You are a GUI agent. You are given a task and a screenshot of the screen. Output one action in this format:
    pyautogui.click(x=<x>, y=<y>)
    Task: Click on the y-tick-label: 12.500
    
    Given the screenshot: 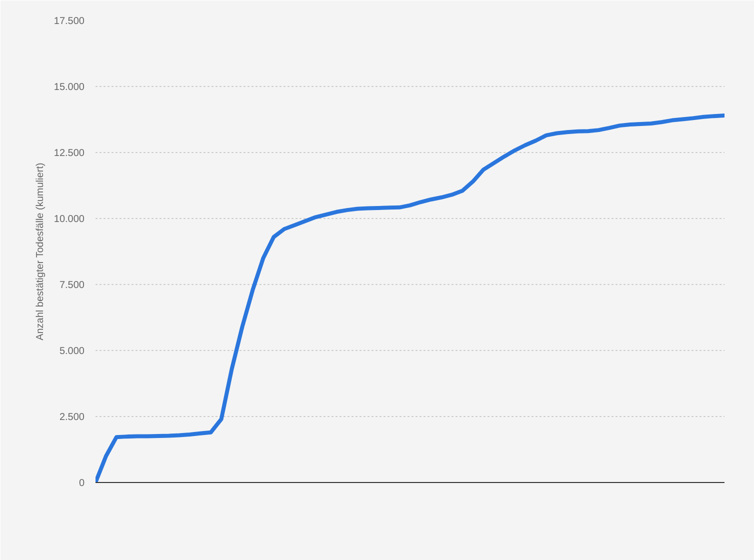 What is the action you would take?
    pyautogui.click(x=69, y=153)
    